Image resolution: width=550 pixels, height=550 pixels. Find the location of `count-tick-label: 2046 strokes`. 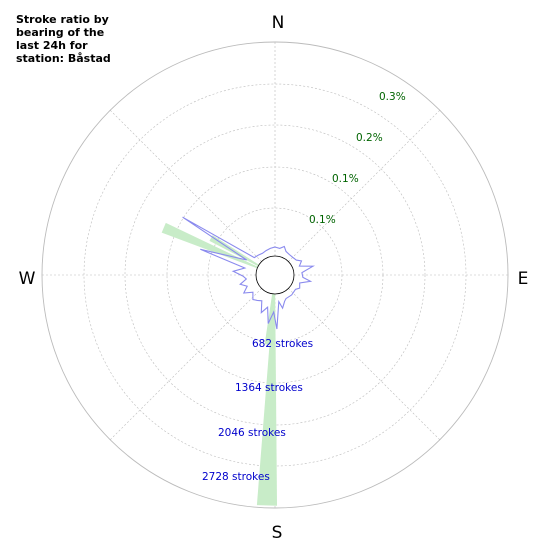

count-tick-label: 2046 strokes is located at coordinates (252, 433).